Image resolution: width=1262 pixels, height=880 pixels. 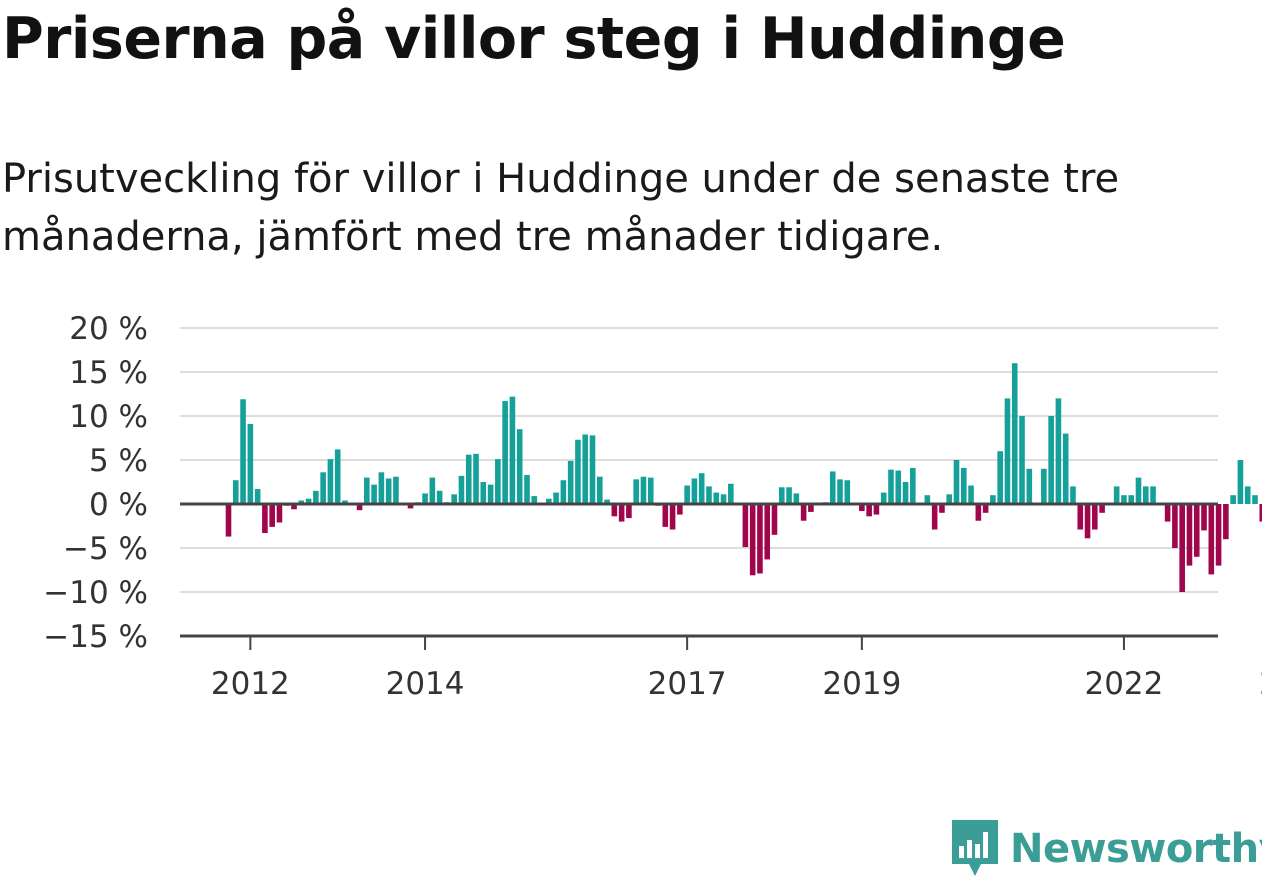 I want to click on y-tick-label: 0 %, so click(x=118, y=505).